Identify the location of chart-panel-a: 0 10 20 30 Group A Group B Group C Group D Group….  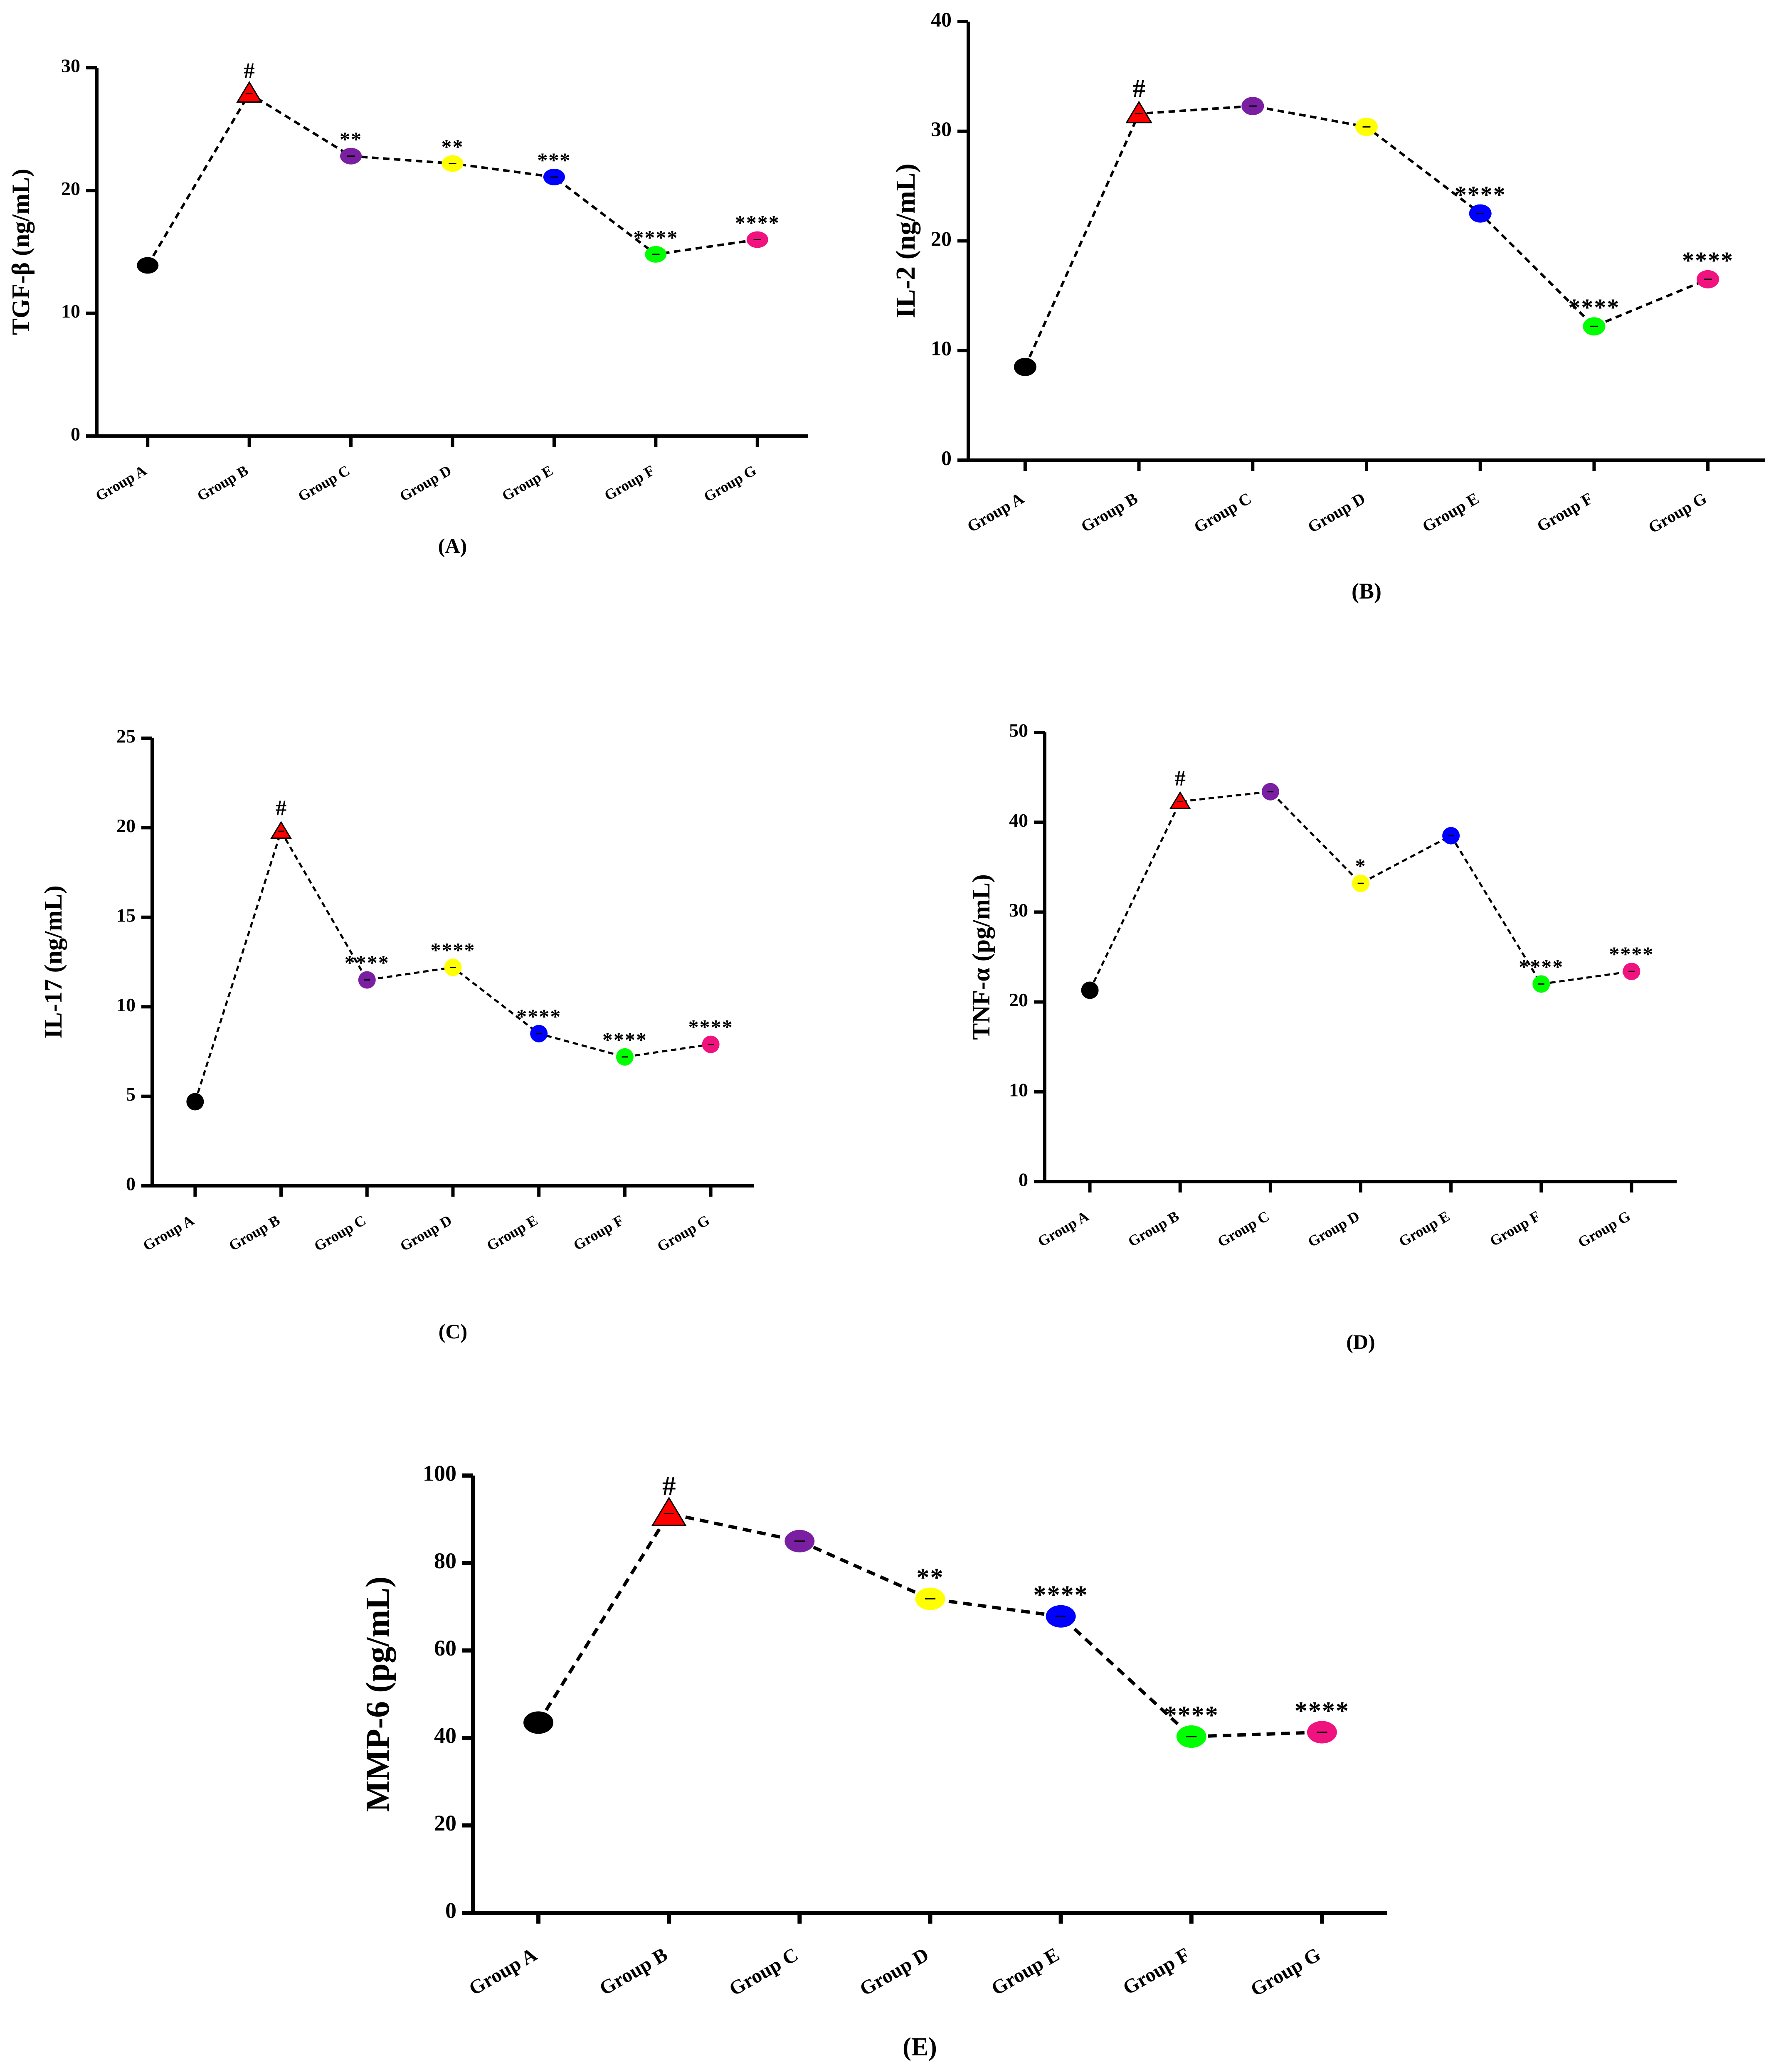
(407, 306).